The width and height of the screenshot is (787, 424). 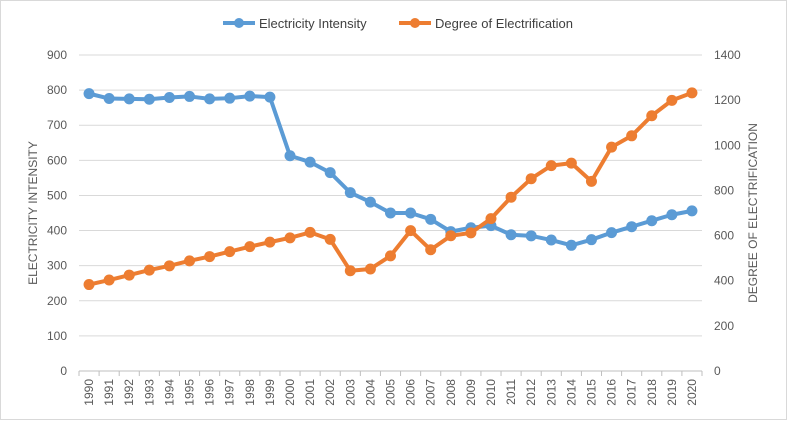 What do you see at coordinates (230, 392) in the screenshot?
I see `x-tick-label: 1997` at bounding box center [230, 392].